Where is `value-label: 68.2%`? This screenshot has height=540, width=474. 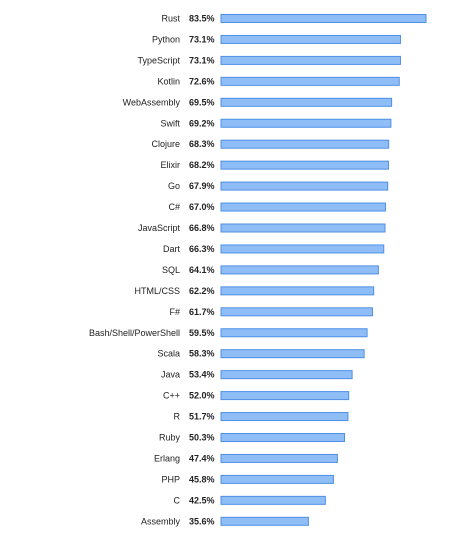 value-label: 68.2% is located at coordinates (202, 165).